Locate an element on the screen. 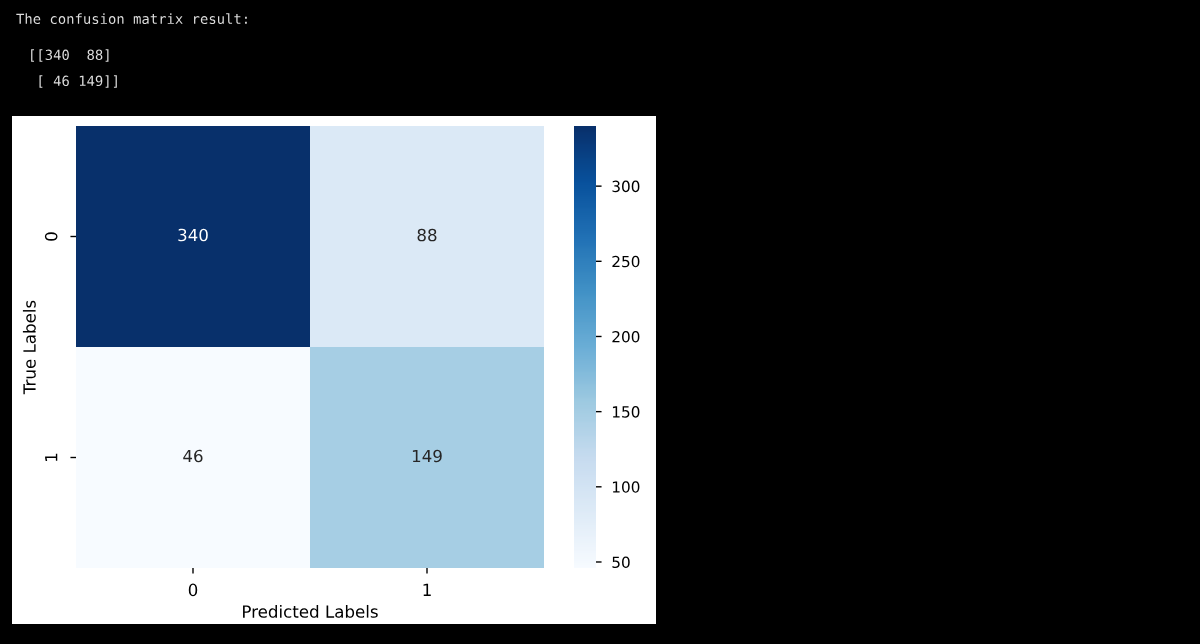  data-label: 88 is located at coordinates (427, 235).